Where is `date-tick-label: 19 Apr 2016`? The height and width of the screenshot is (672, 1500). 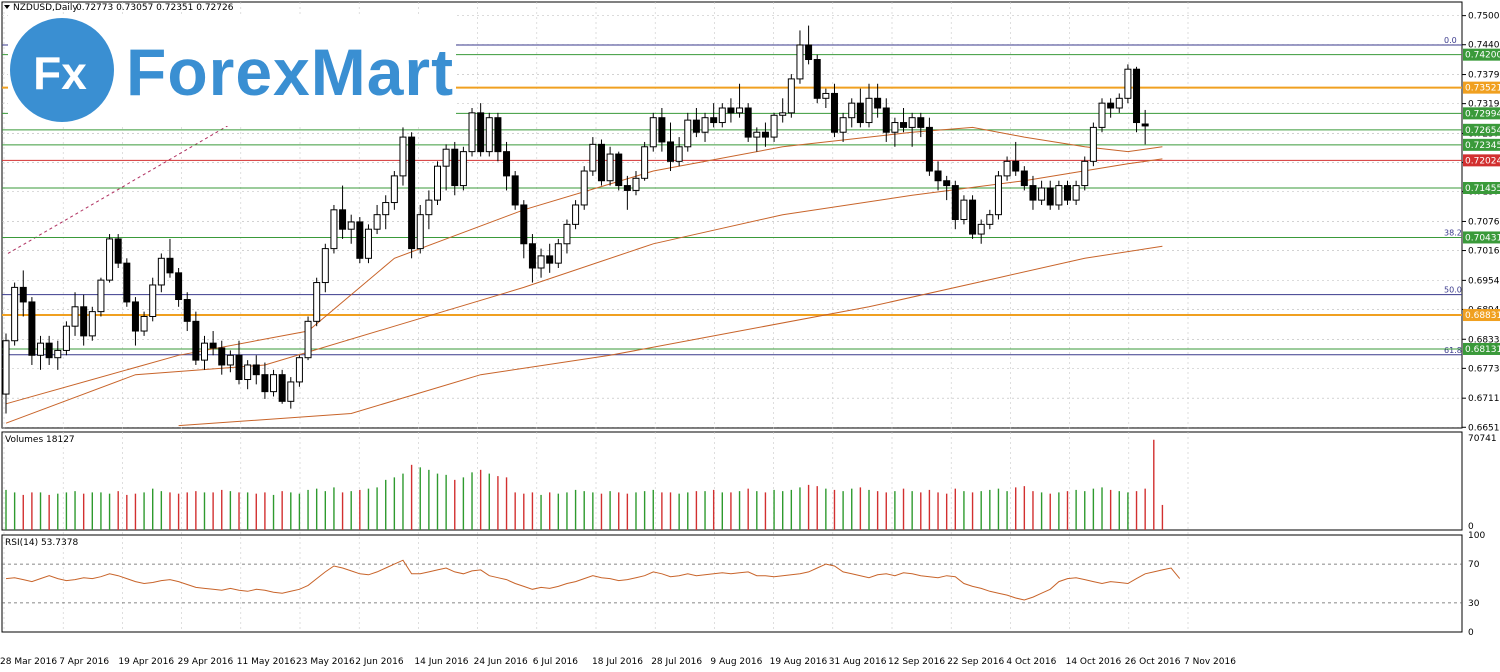
date-tick-label: 19 Apr 2016 is located at coordinates (146, 662).